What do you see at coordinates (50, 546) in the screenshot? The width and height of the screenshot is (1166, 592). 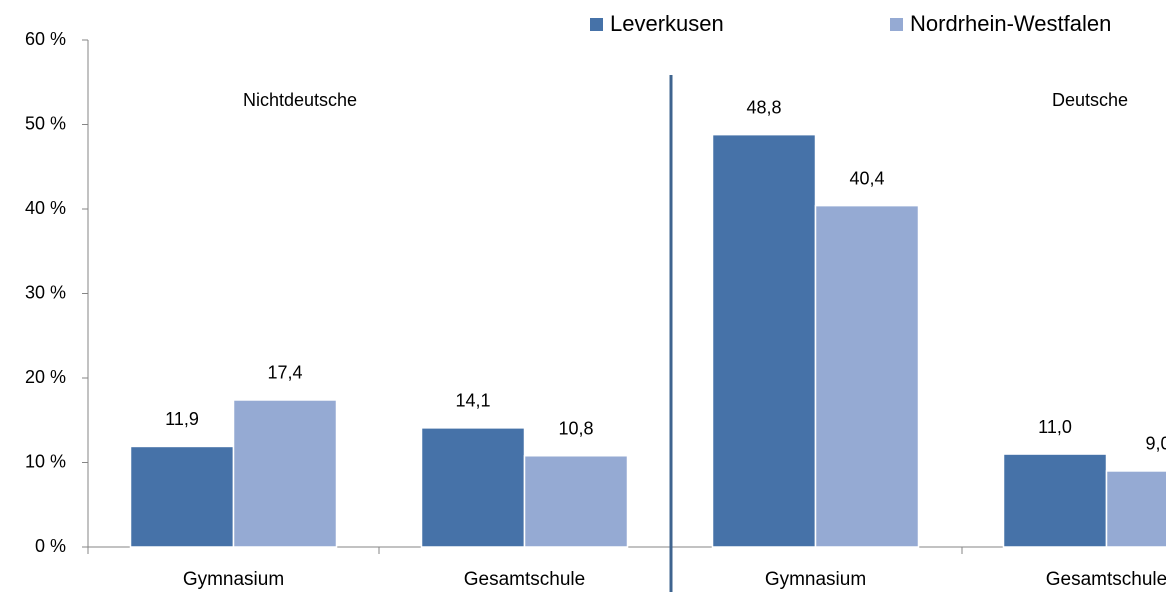 I see `y-tick-label: 0 %` at bounding box center [50, 546].